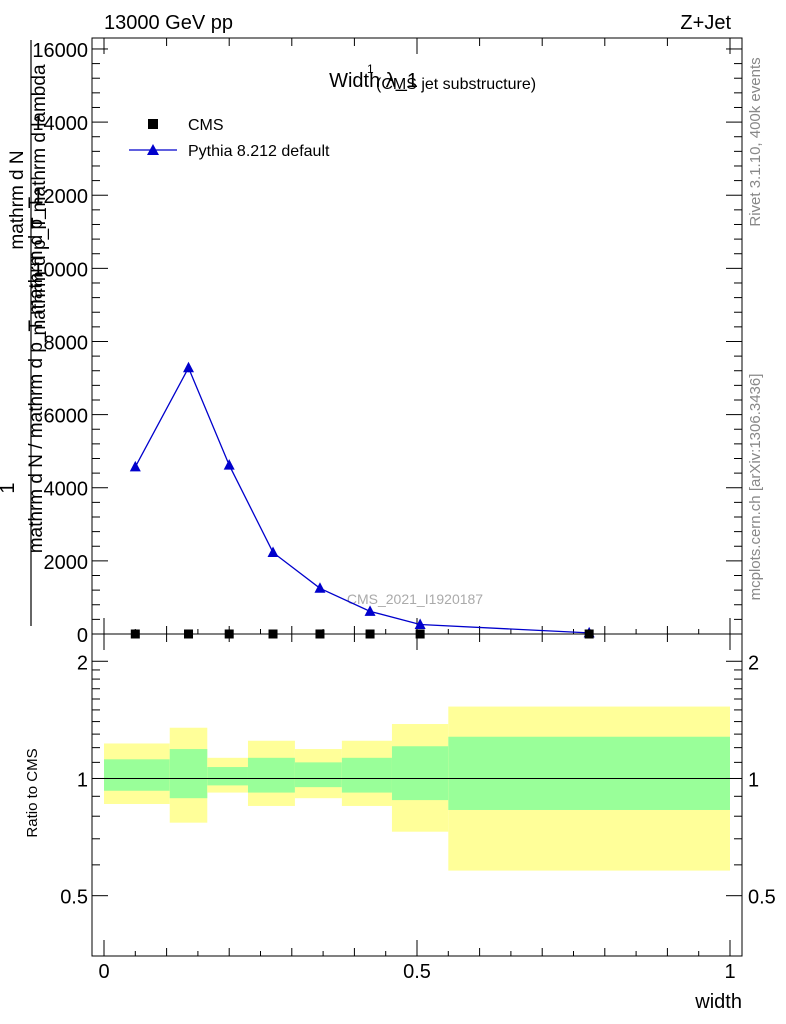 This screenshot has width=786, height=1024. Describe the element at coordinates (762, 898) in the screenshot. I see `ratio-y-tick-label-right: 0.5` at that location.